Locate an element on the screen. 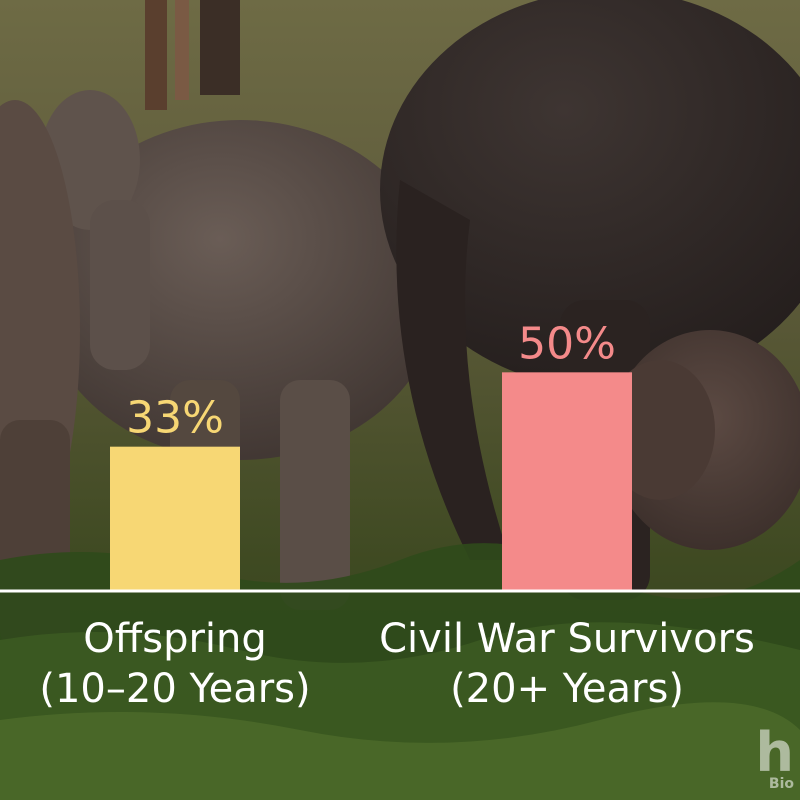  category-label-0-line-0: Offspring is located at coordinates (175, 639).